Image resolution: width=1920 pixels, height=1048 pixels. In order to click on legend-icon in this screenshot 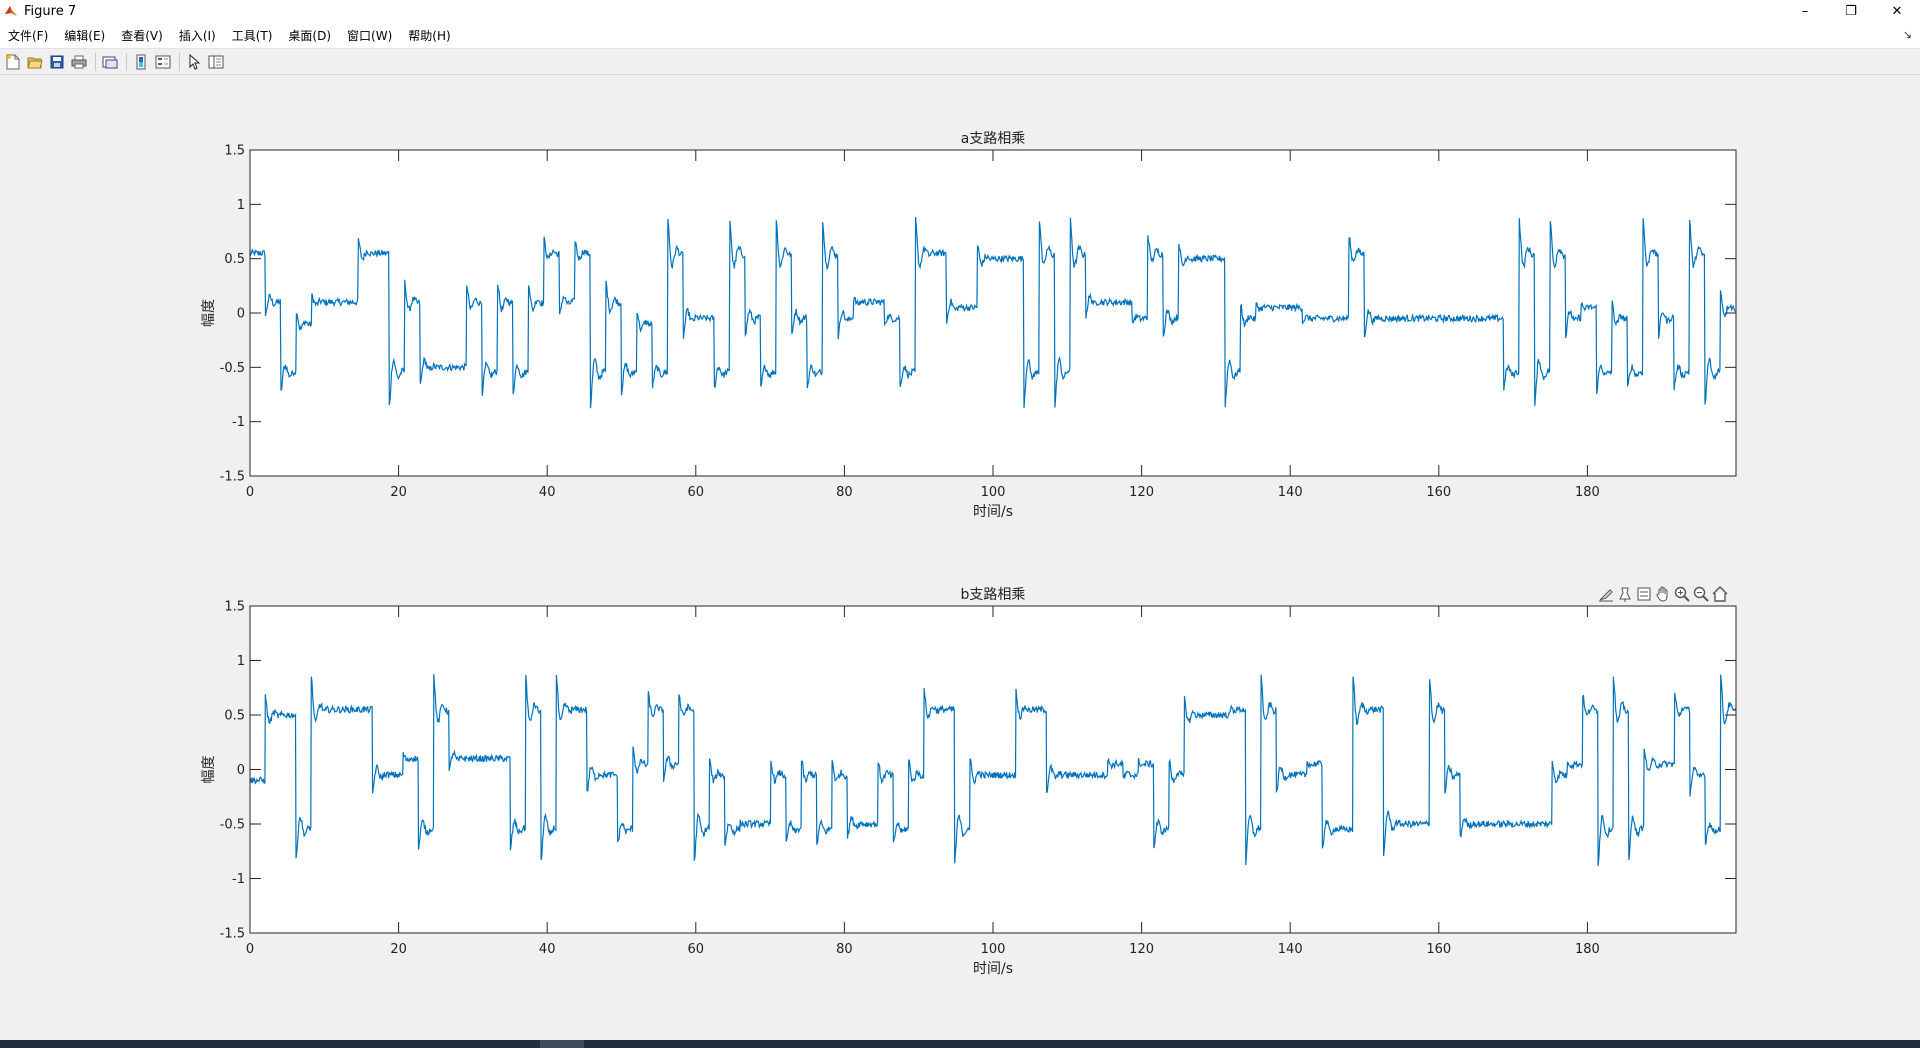, I will do `click(163, 62)`.